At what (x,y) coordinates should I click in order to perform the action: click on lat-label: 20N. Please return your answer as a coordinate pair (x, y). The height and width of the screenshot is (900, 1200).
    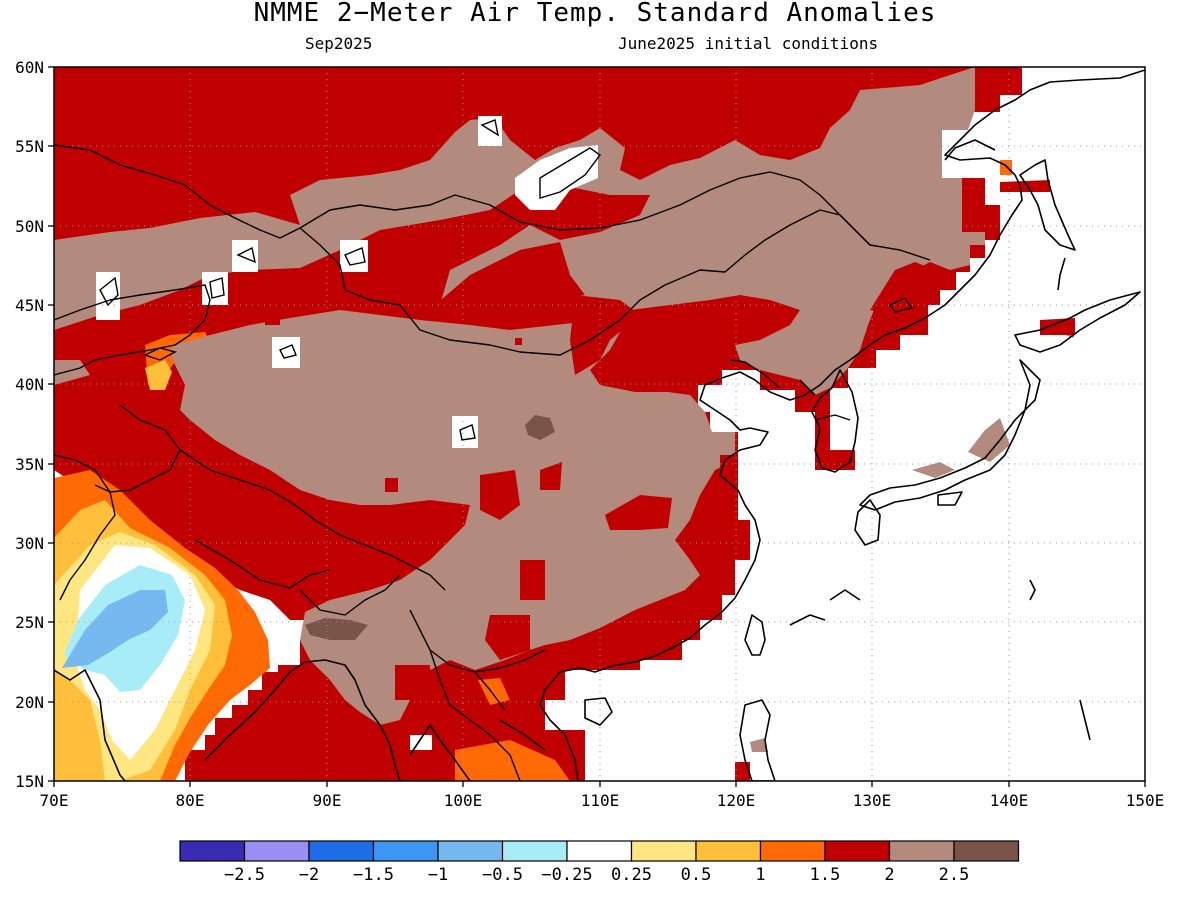
    Looking at the image, I should click on (29, 702).